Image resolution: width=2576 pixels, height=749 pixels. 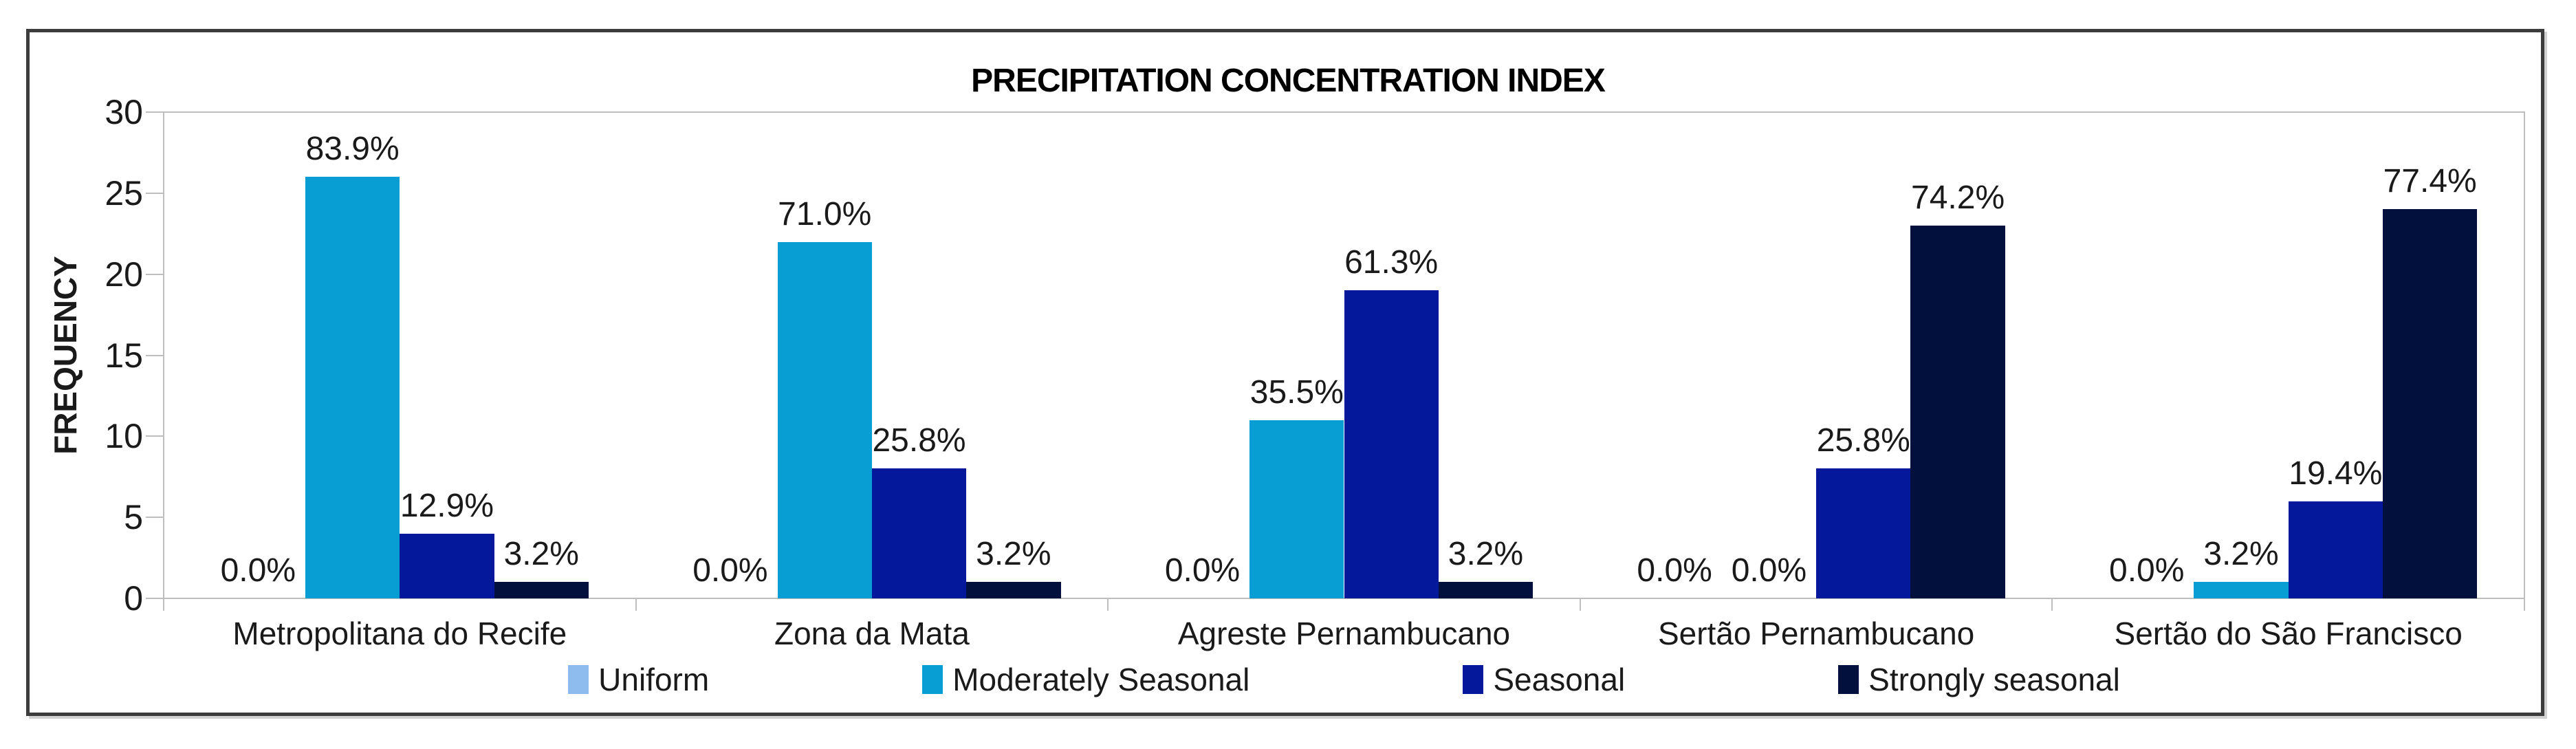 What do you see at coordinates (824, 419) in the screenshot?
I see `bar-moderately-seasonal-zona-da-mata` at bounding box center [824, 419].